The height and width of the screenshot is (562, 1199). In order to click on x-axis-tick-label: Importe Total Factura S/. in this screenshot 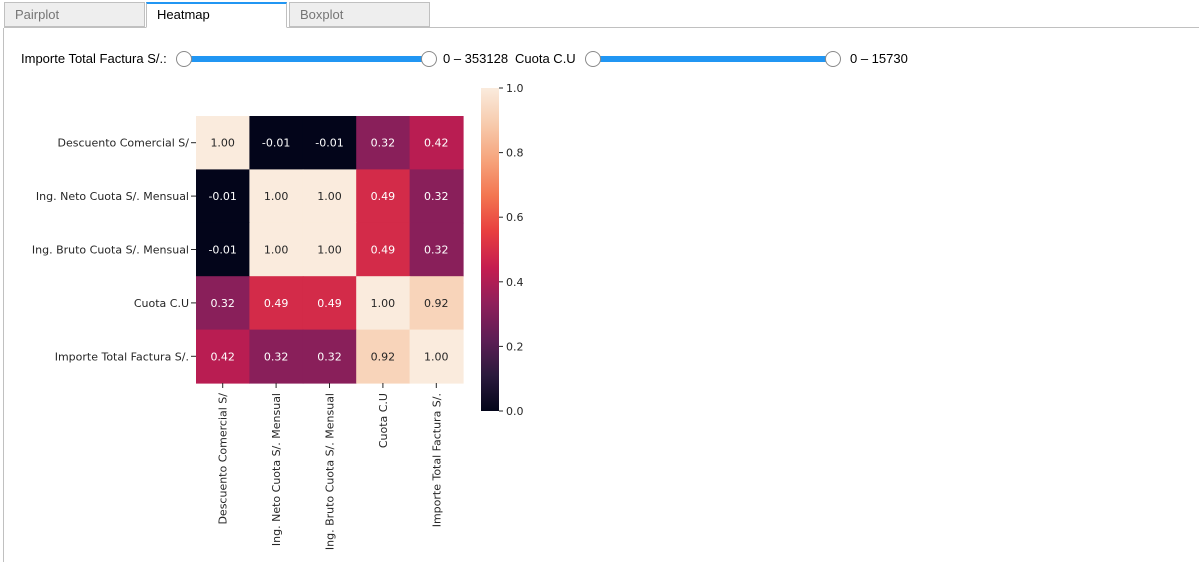, I will do `click(436, 460)`.